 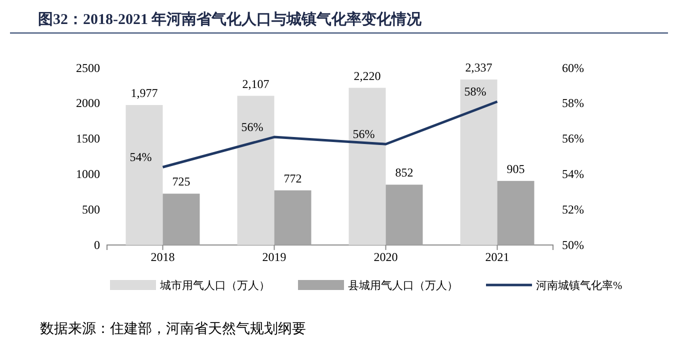 I want to click on data-label: 1,977, so click(x=144, y=93).